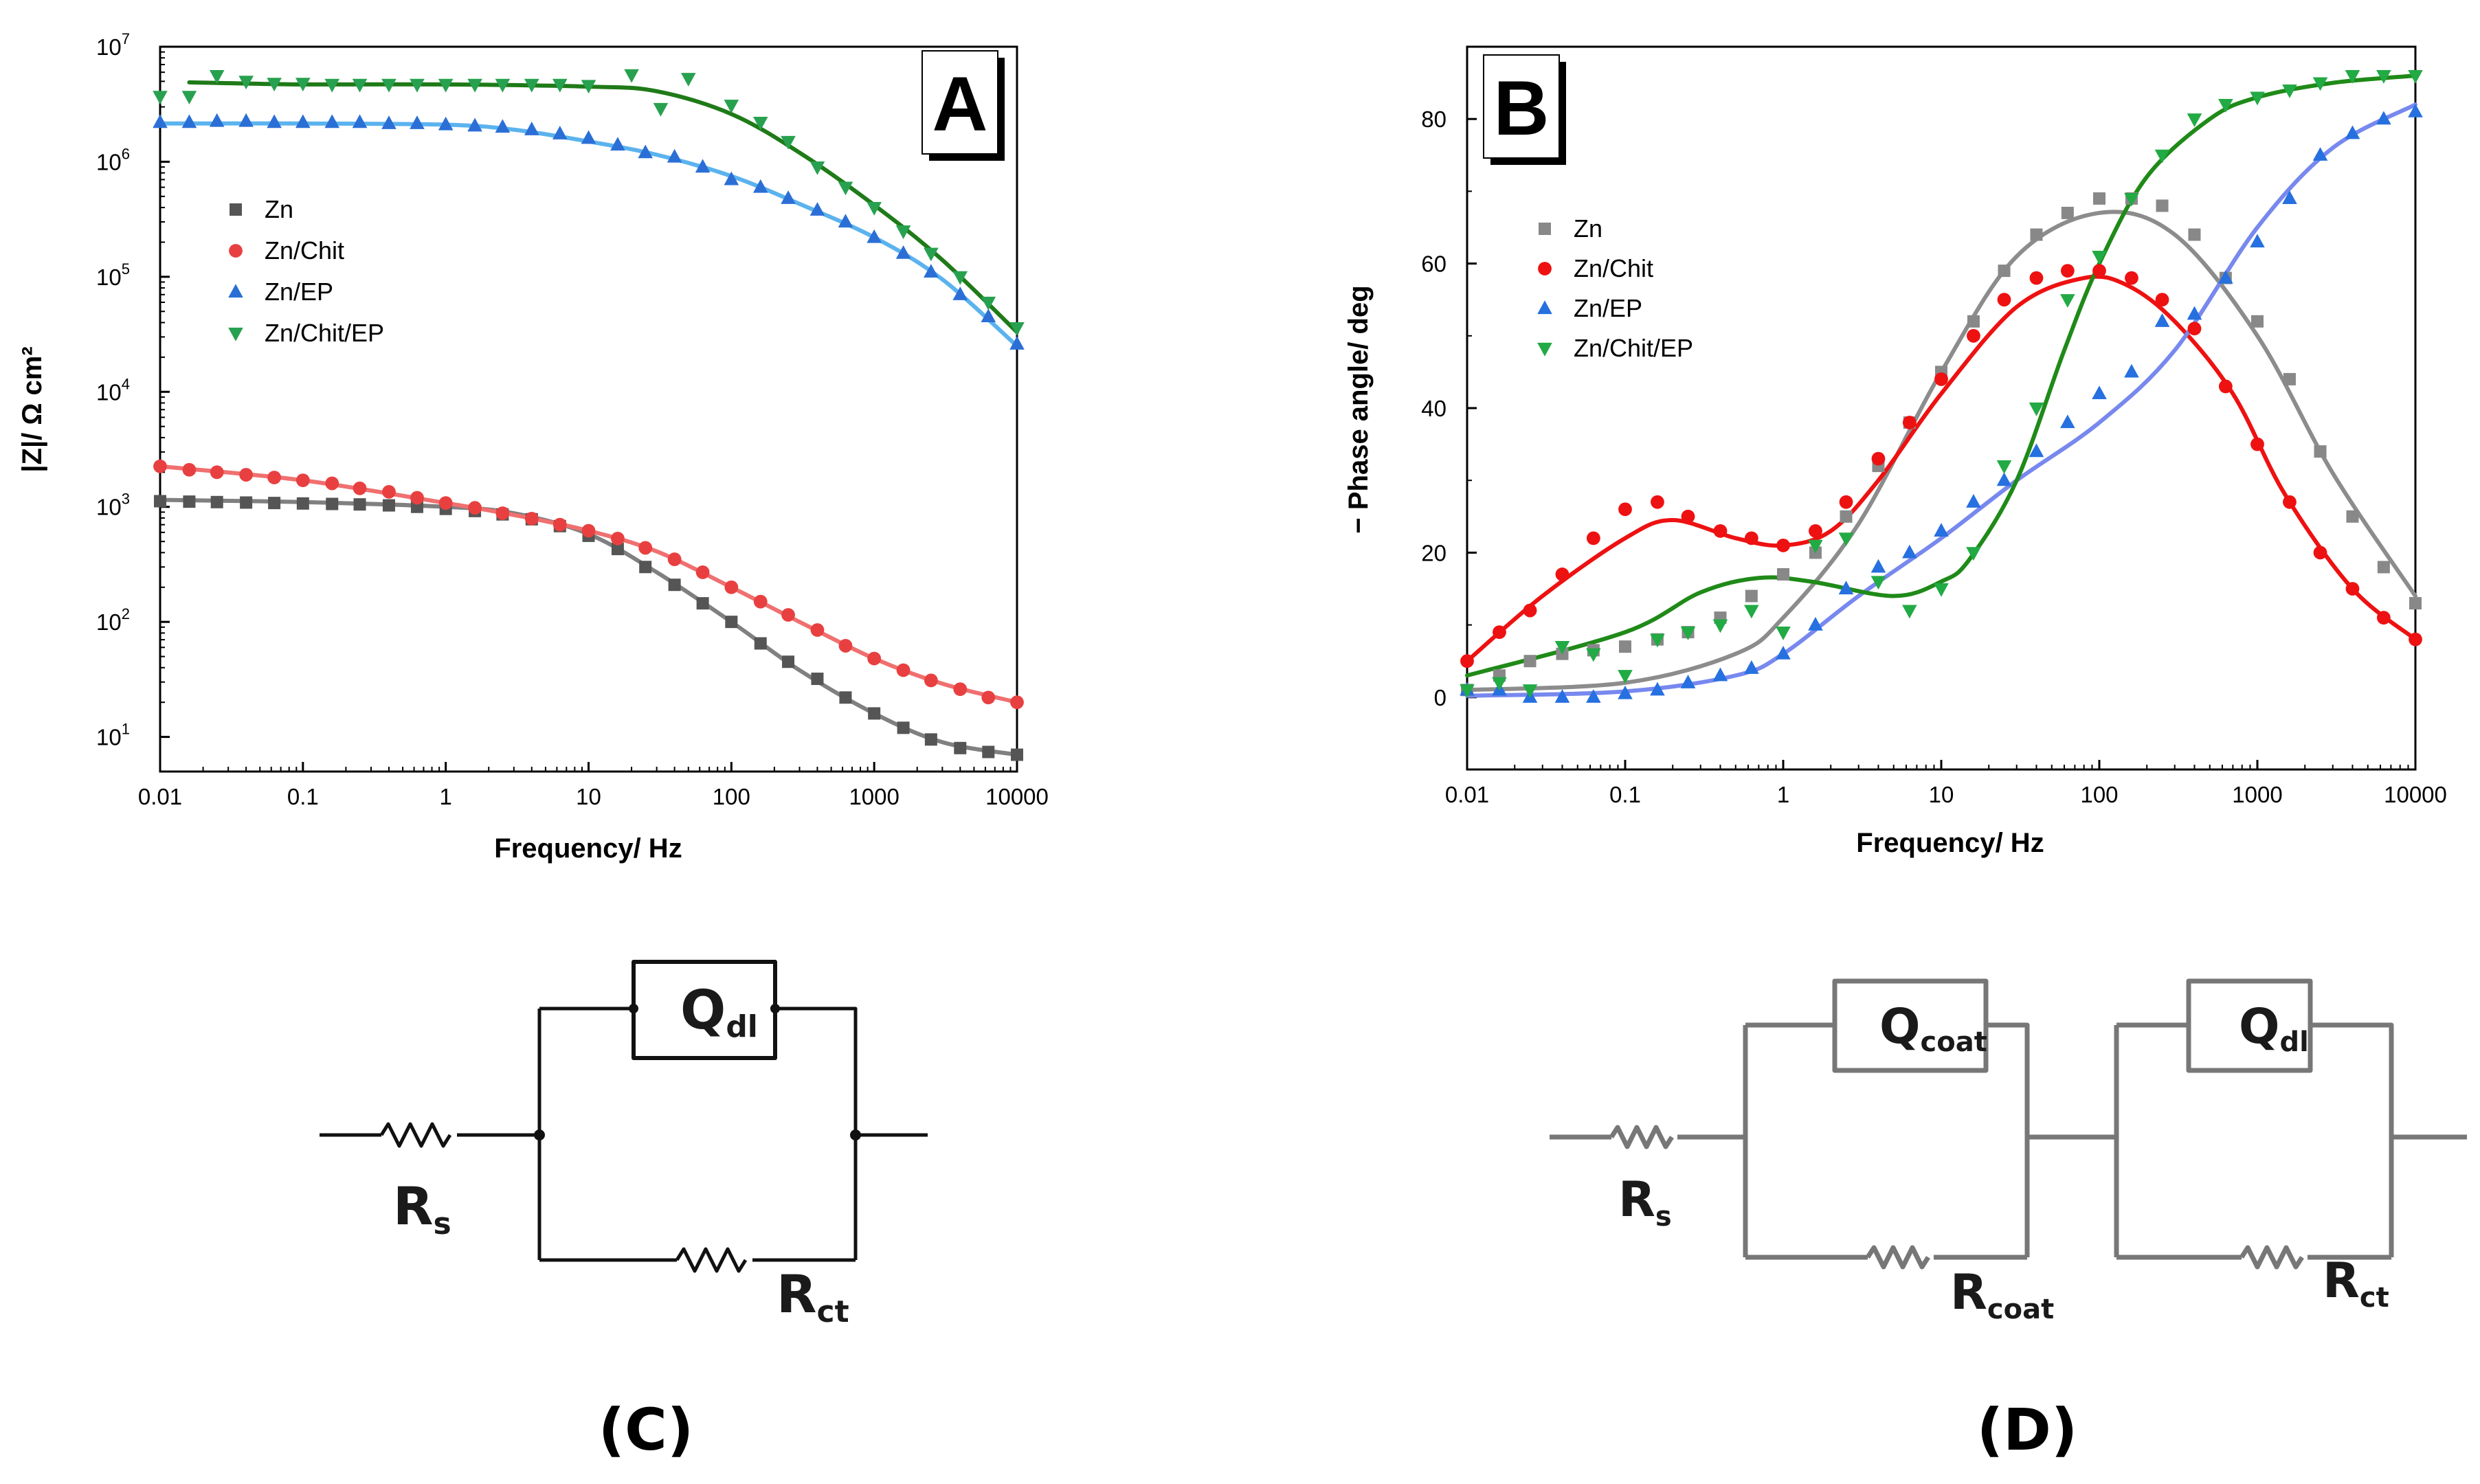  Describe the element at coordinates (113, 390) in the screenshot. I see `chart-a-ytick-label: 10⁴` at that location.